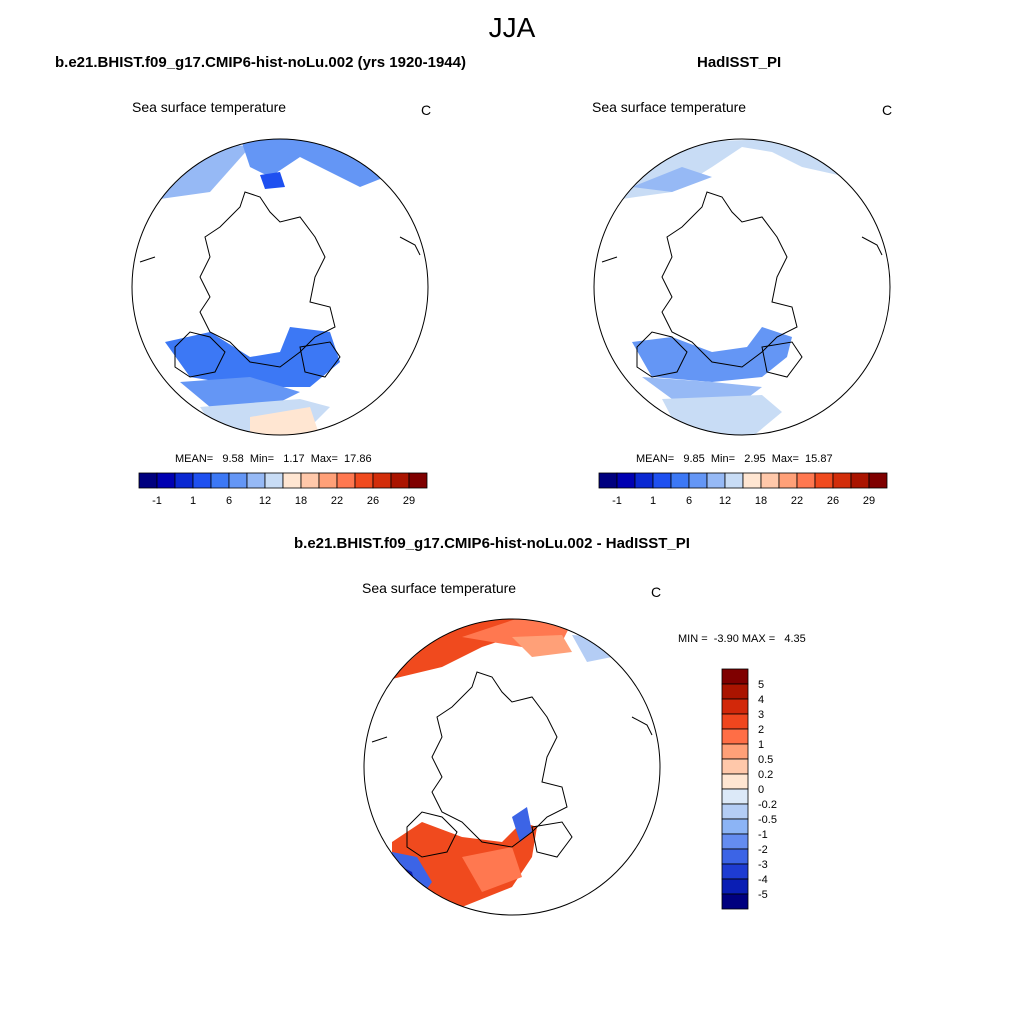 Image resolution: width=1024 pixels, height=1024 pixels. I want to click on diff-colorbar-label: -4, so click(763, 880).